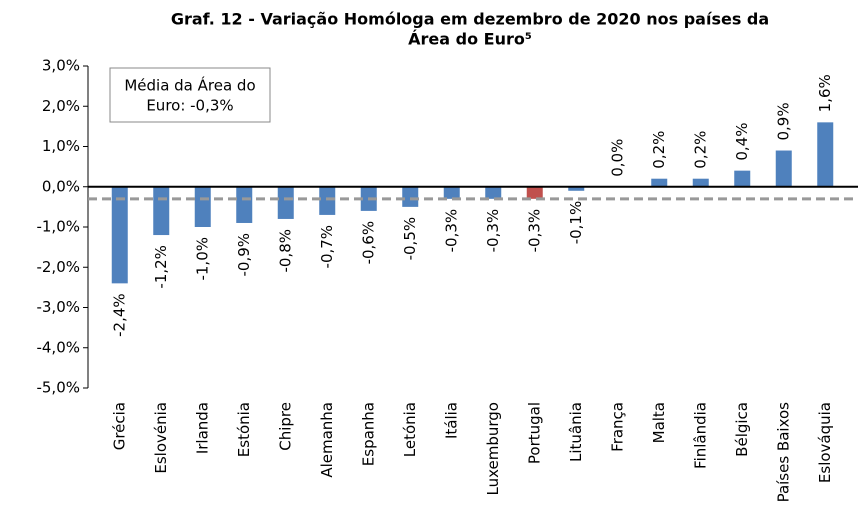 The width and height of the screenshot is (860, 531). Describe the element at coordinates (368, 243) in the screenshot. I see `data-label: -0,6%` at that location.